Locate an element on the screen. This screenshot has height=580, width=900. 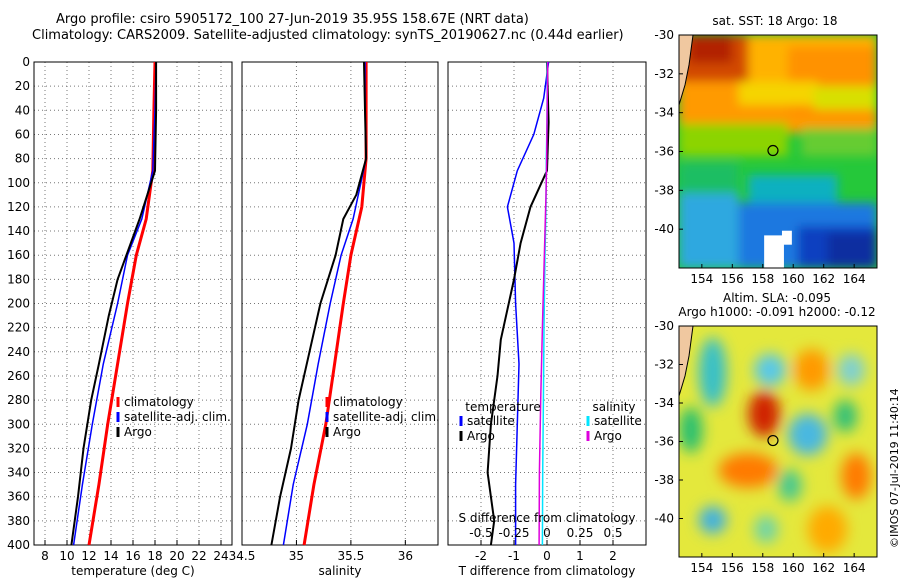
x-tick-label: 20 is located at coordinates (176, 556).